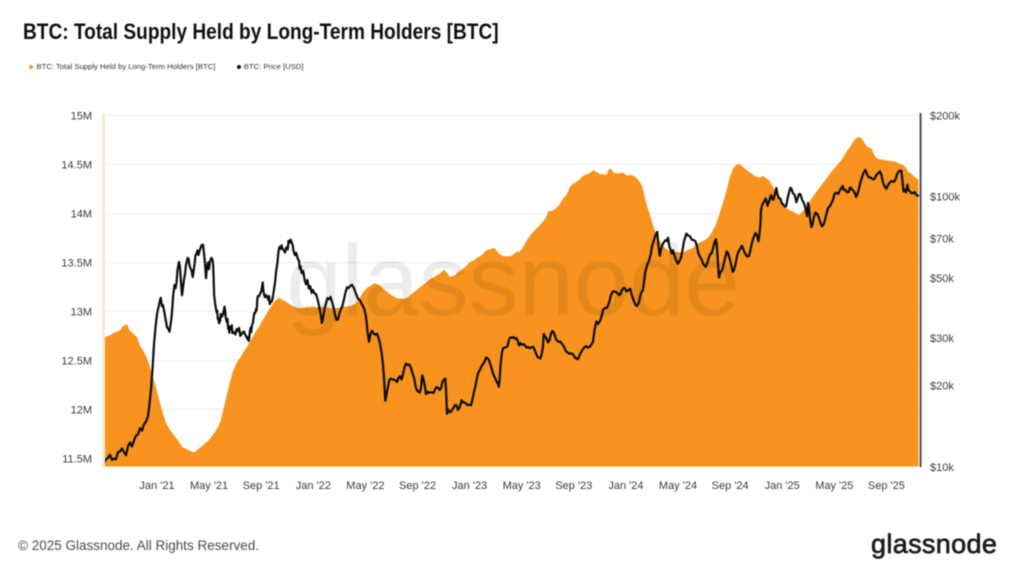 The width and height of the screenshot is (1024, 575). What do you see at coordinates (76, 263) in the screenshot?
I see `svg-text: 13.5M` at bounding box center [76, 263].